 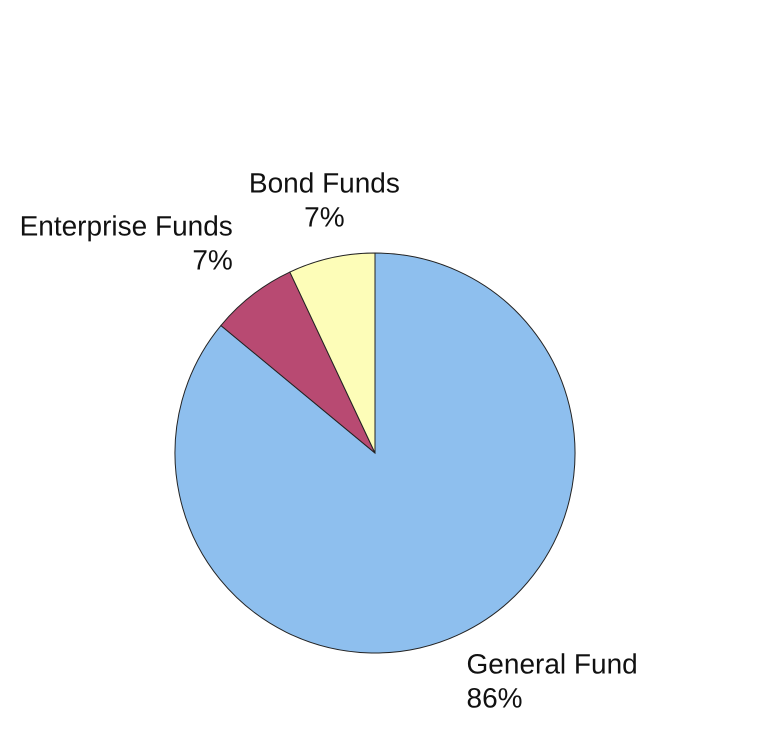 I want to click on data-label: 86%, so click(x=494, y=698).